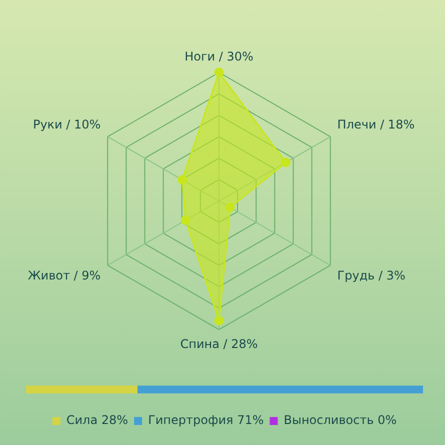 The width and height of the screenshot is (445, 445). I want to click on spoke-label: Живот / 9%, so click(64, 275).